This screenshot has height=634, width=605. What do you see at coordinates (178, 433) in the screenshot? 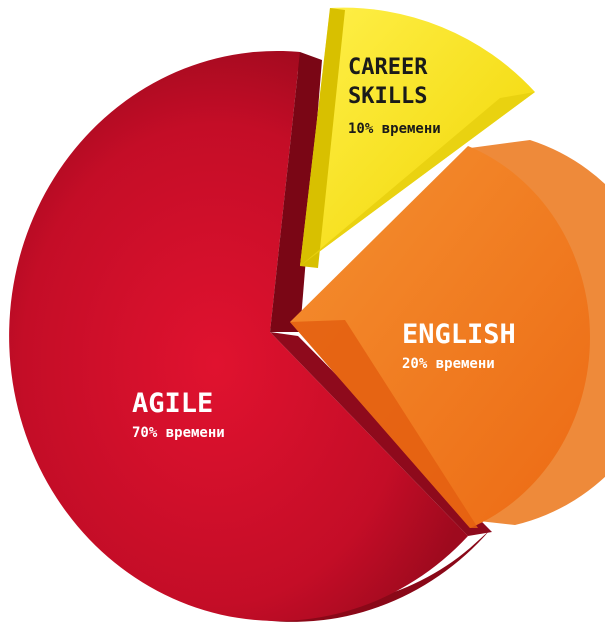
I see `label-agile-percent: 70% времени` at bounding box center [178, 433].